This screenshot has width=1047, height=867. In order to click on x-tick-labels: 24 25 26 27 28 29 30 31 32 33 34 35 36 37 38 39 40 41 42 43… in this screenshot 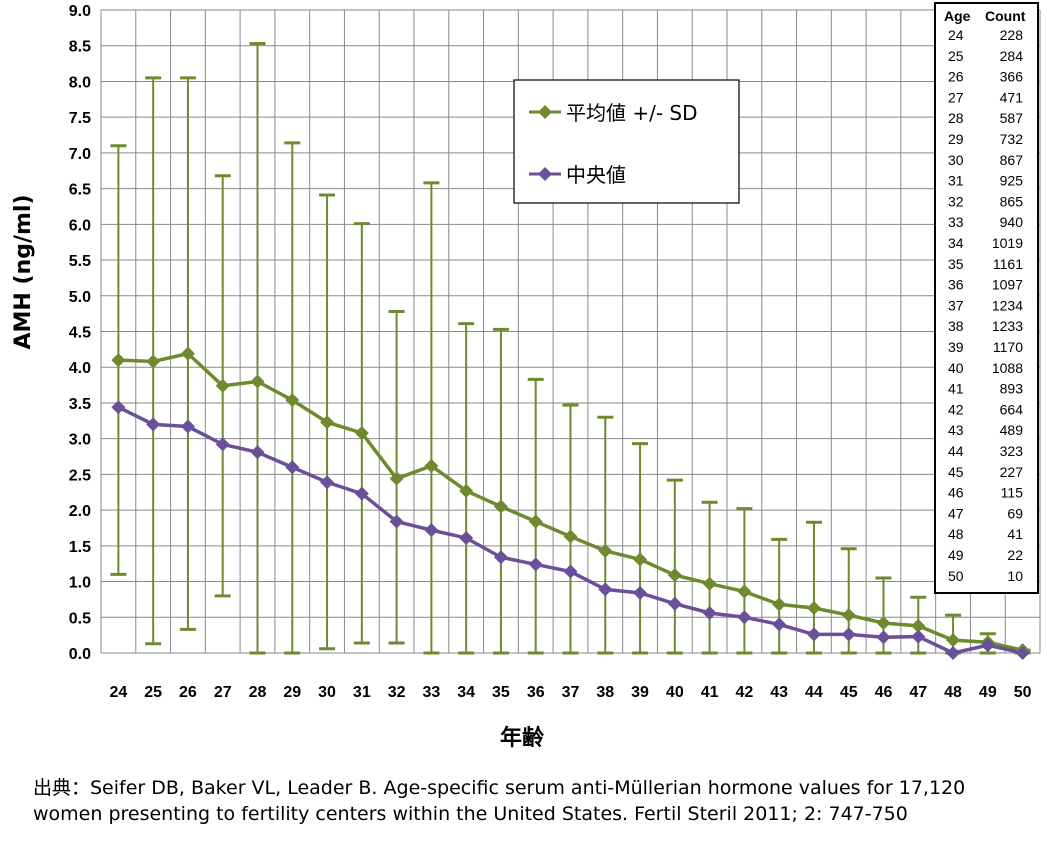, I will do `click(570, 692)`.